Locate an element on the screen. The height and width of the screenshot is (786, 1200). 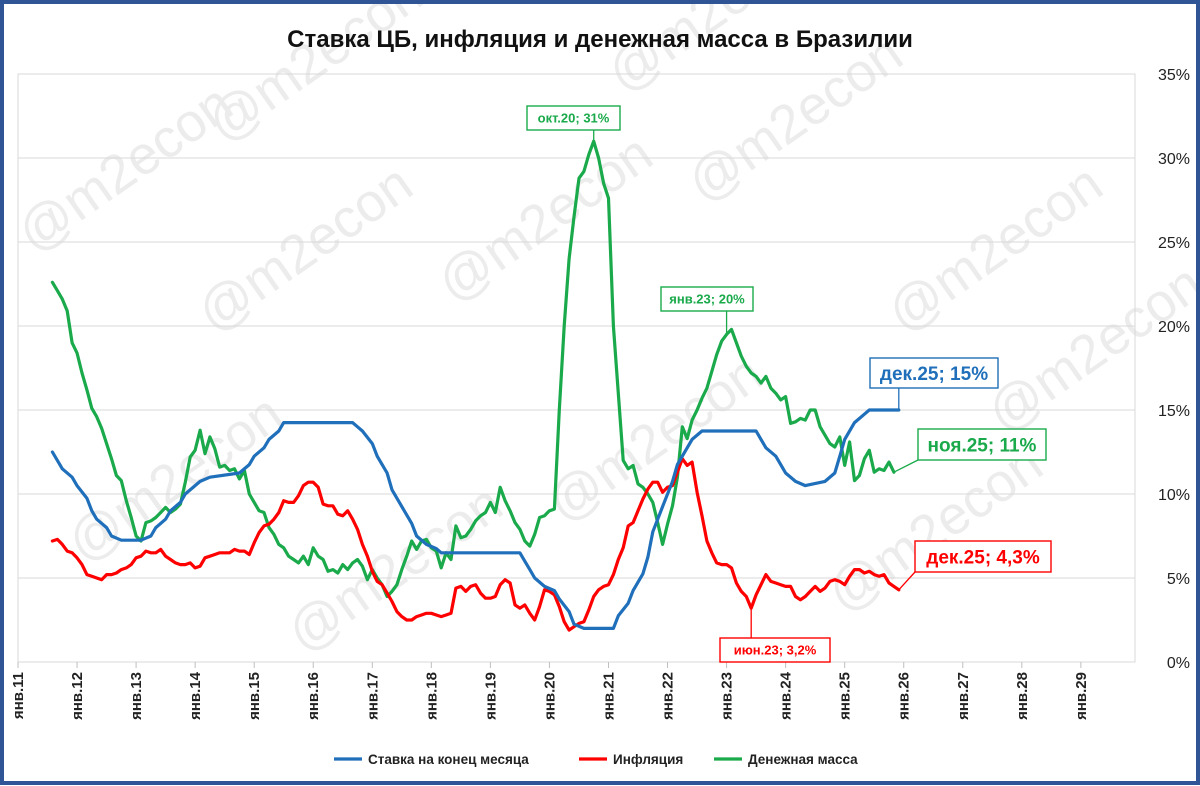
y-tick-label: 15% is located at coordinates (1174, 411).